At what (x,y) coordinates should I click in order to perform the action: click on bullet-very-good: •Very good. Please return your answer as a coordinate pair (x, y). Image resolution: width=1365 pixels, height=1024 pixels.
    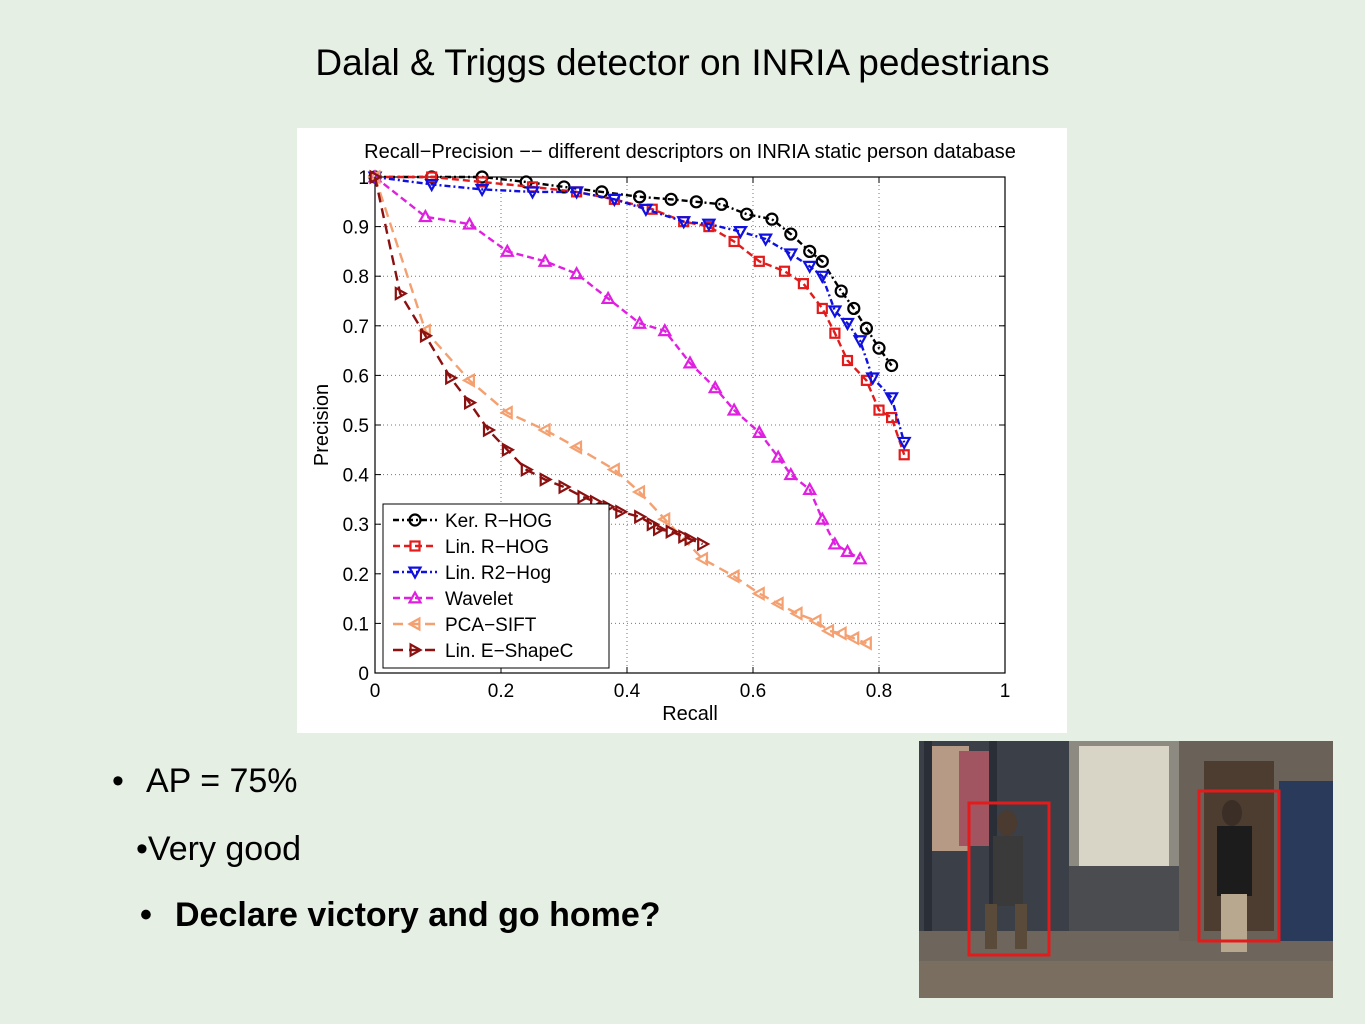
    Looking at the image, I should click on (218, 849).